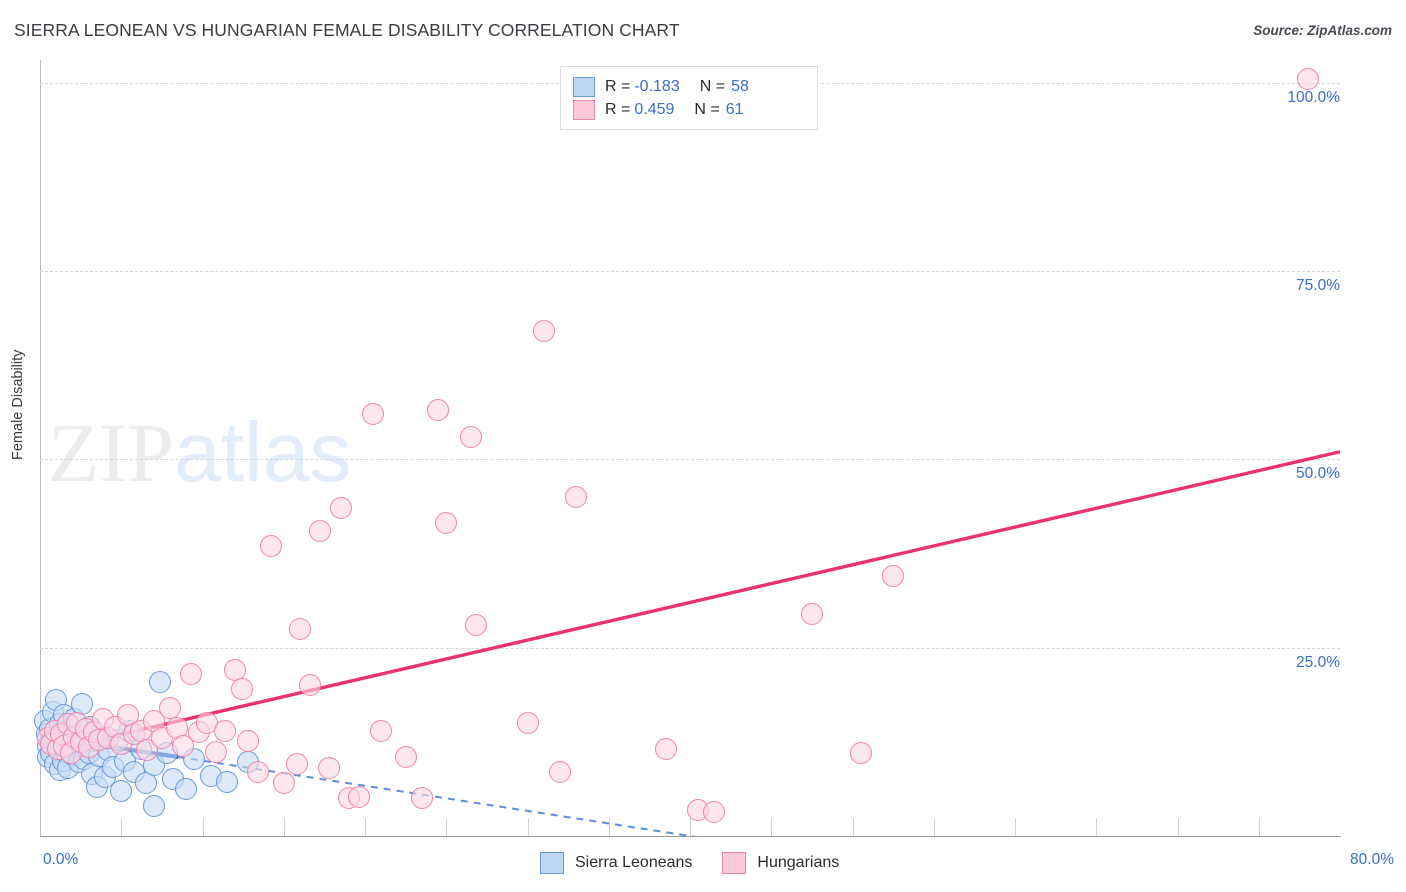 This screenshot has height=892, width=1406. Describe the element at coordinates (654, 109) in the screenshot. I see `r-value-pink: 0.459` at that location.